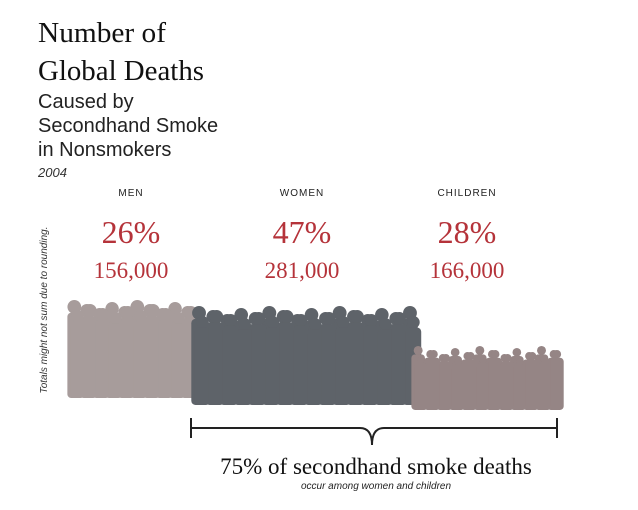 This screenshot has width=638, height=510. I want to click on footer-subline: occur among women and children, so click(376, 486).